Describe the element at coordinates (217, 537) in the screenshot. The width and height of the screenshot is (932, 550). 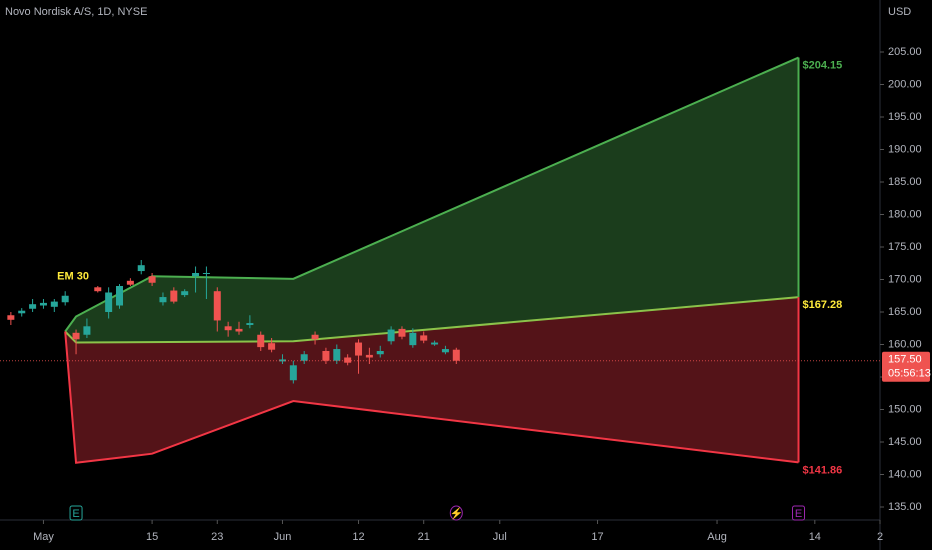
I see `x-tick-label: 23` at that location.